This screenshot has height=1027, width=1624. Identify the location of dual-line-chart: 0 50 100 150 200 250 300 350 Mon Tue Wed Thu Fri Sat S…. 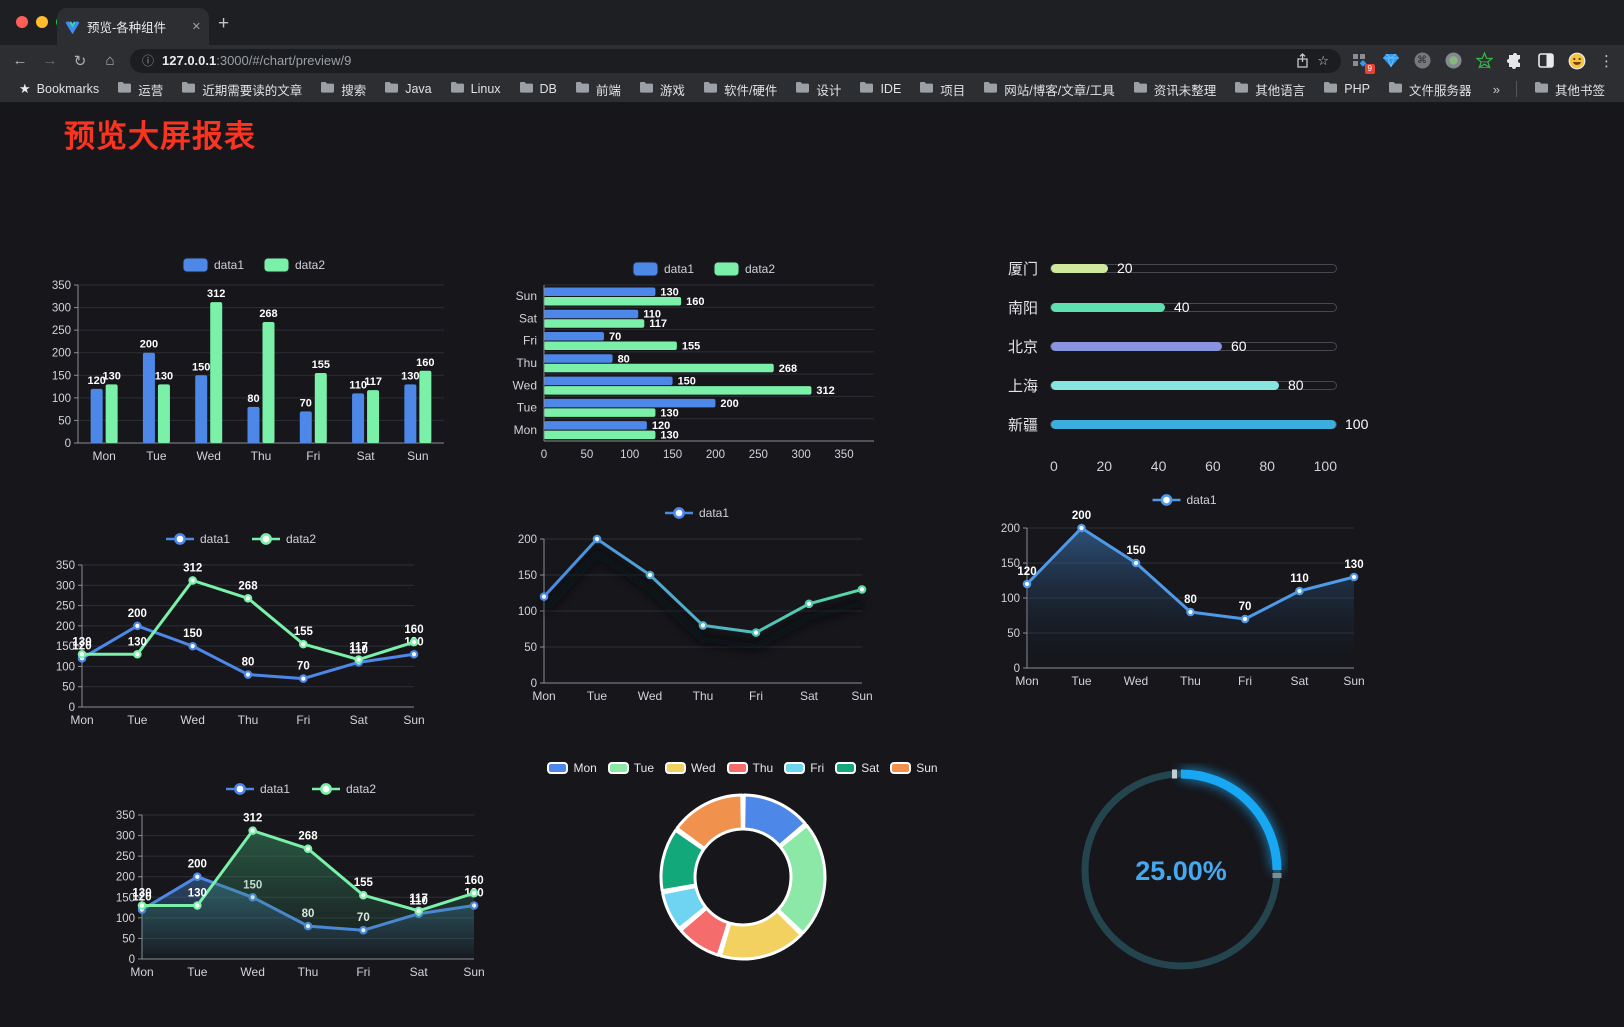
(234, 635).